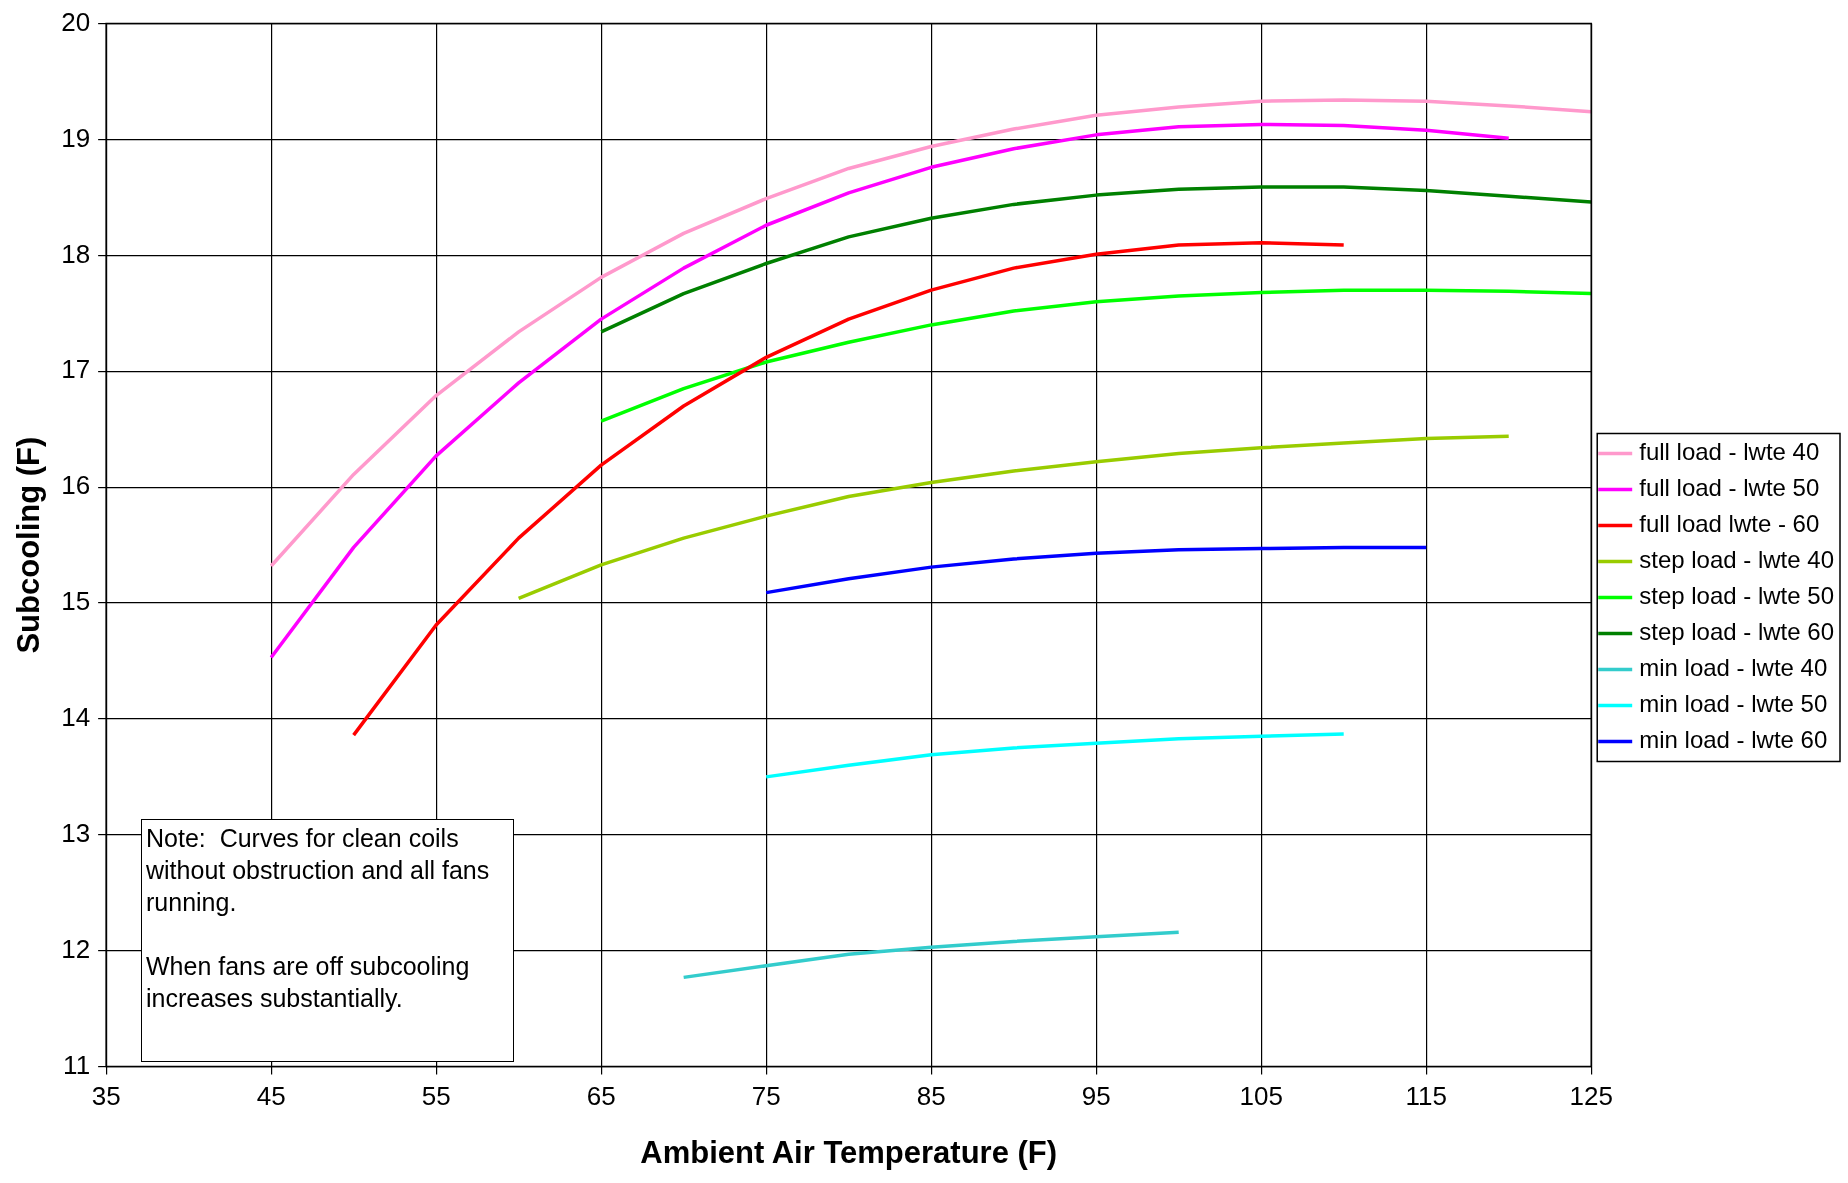 This screenshot has height=1183, width=1848. What do you see at coordinates (1736, 596) in the screenshot?
I see `legend-label: step load - lwte 50` at bounding box center [1736, 596].